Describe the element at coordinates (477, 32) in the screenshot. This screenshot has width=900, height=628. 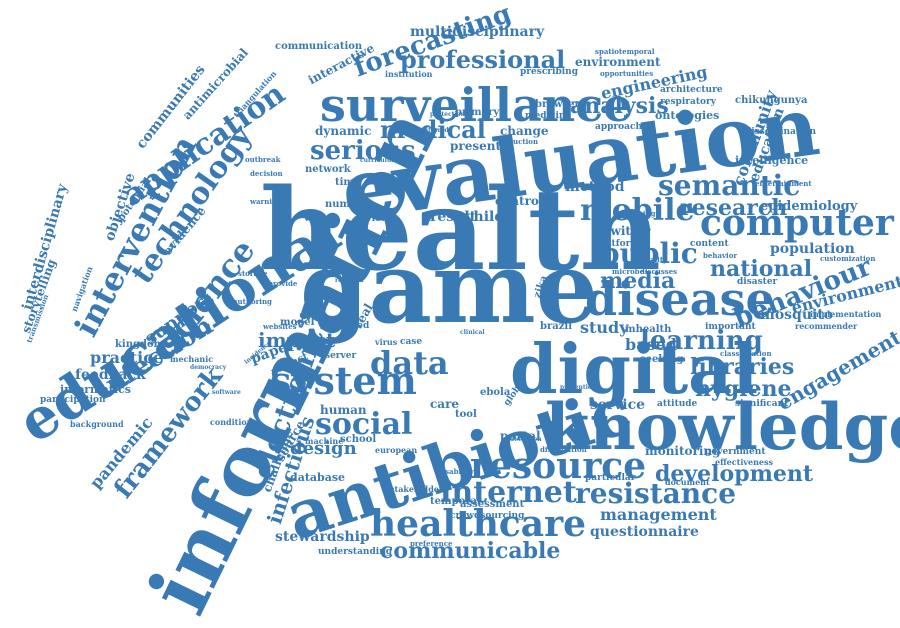
I see `word-multidisciplinary: multidisciplinary` at that location.